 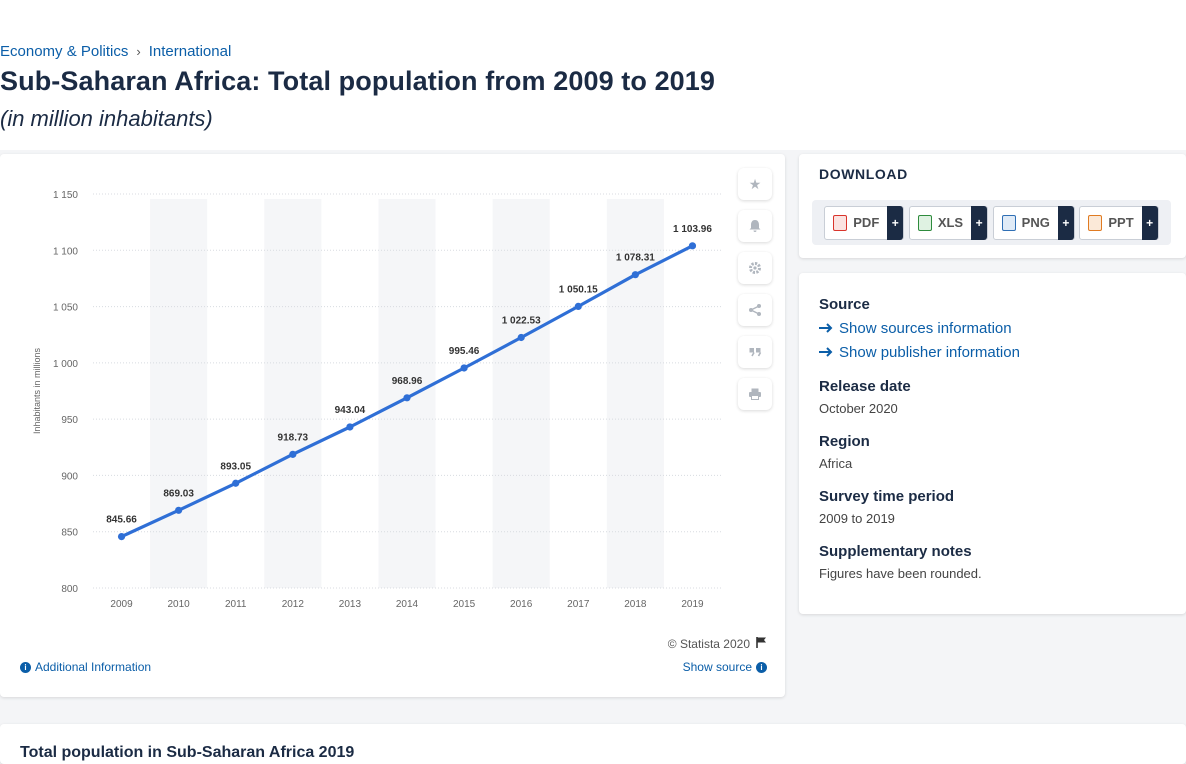 What do you see at coordinates (858, 408) in the screenshot?
I see `release-date-value: October 2020` at bounding box center [858, 408].